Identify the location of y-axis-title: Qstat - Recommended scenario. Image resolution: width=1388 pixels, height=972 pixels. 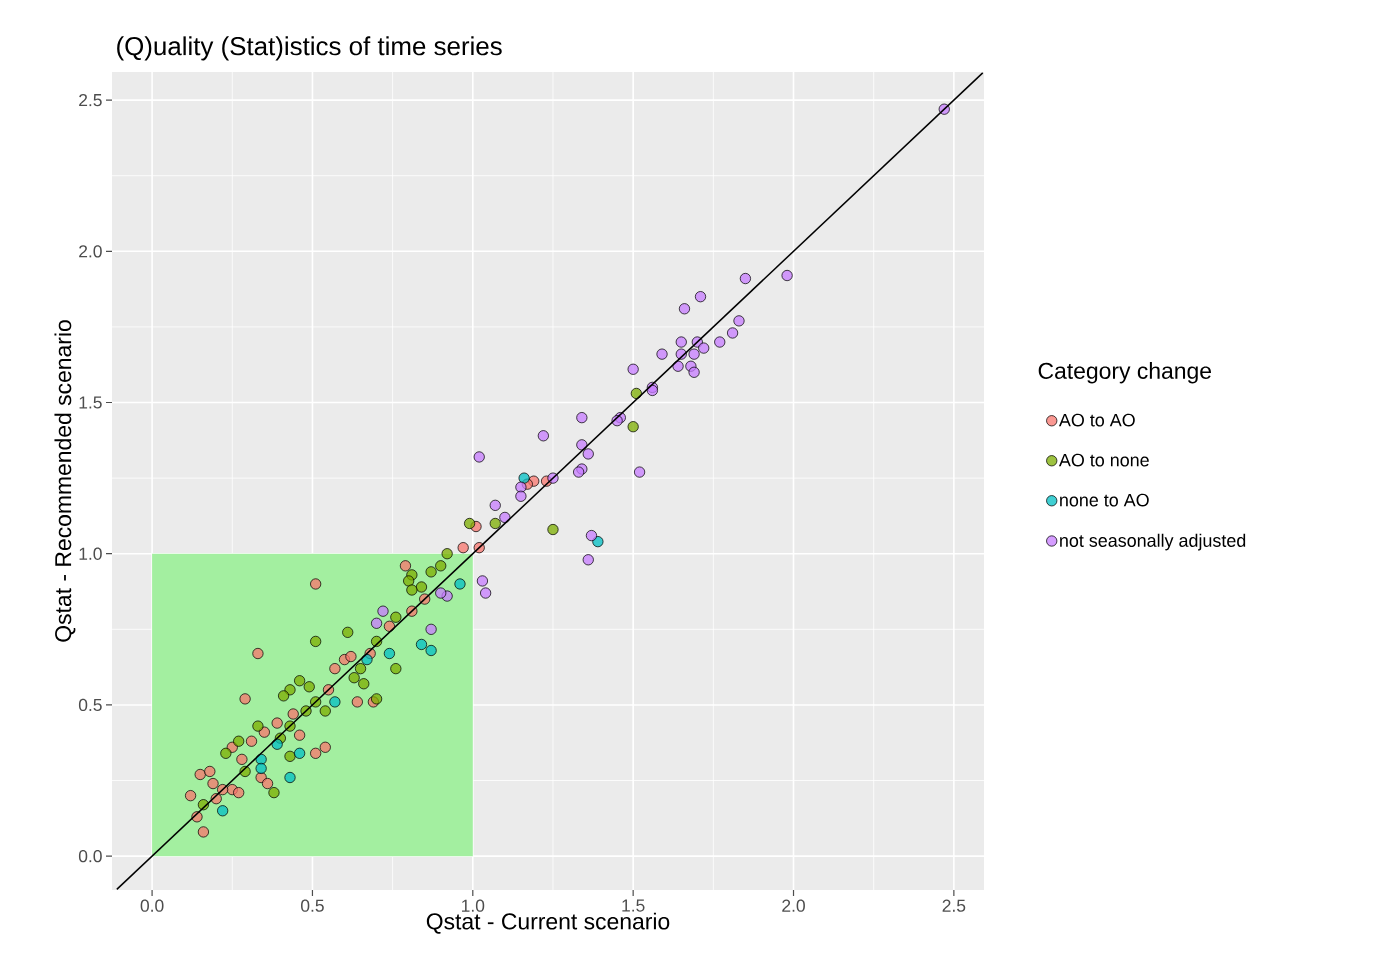
(65, 481).